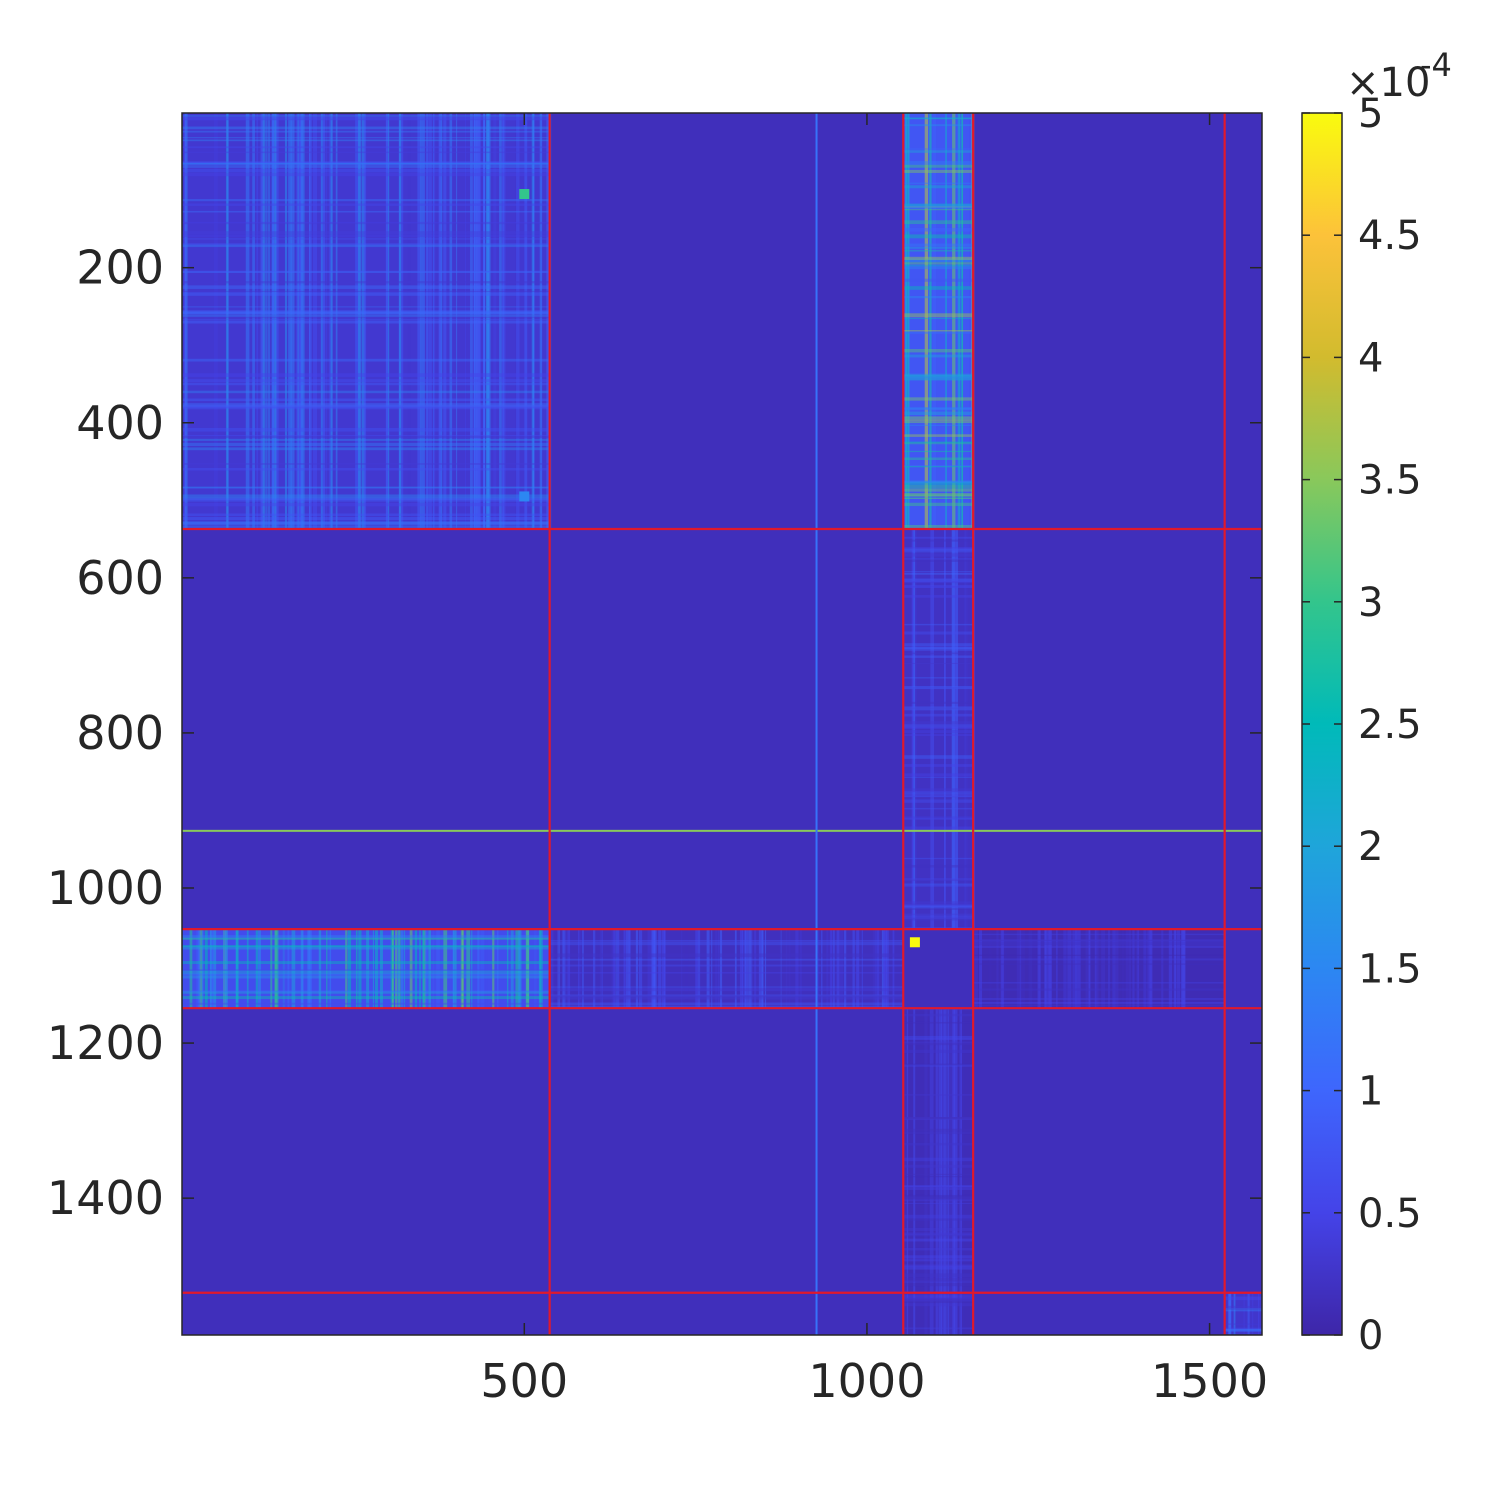  Describe the element at coordinates (1436, 65) in the screenshot. I see `colorbar-exponent: -4` at that location.